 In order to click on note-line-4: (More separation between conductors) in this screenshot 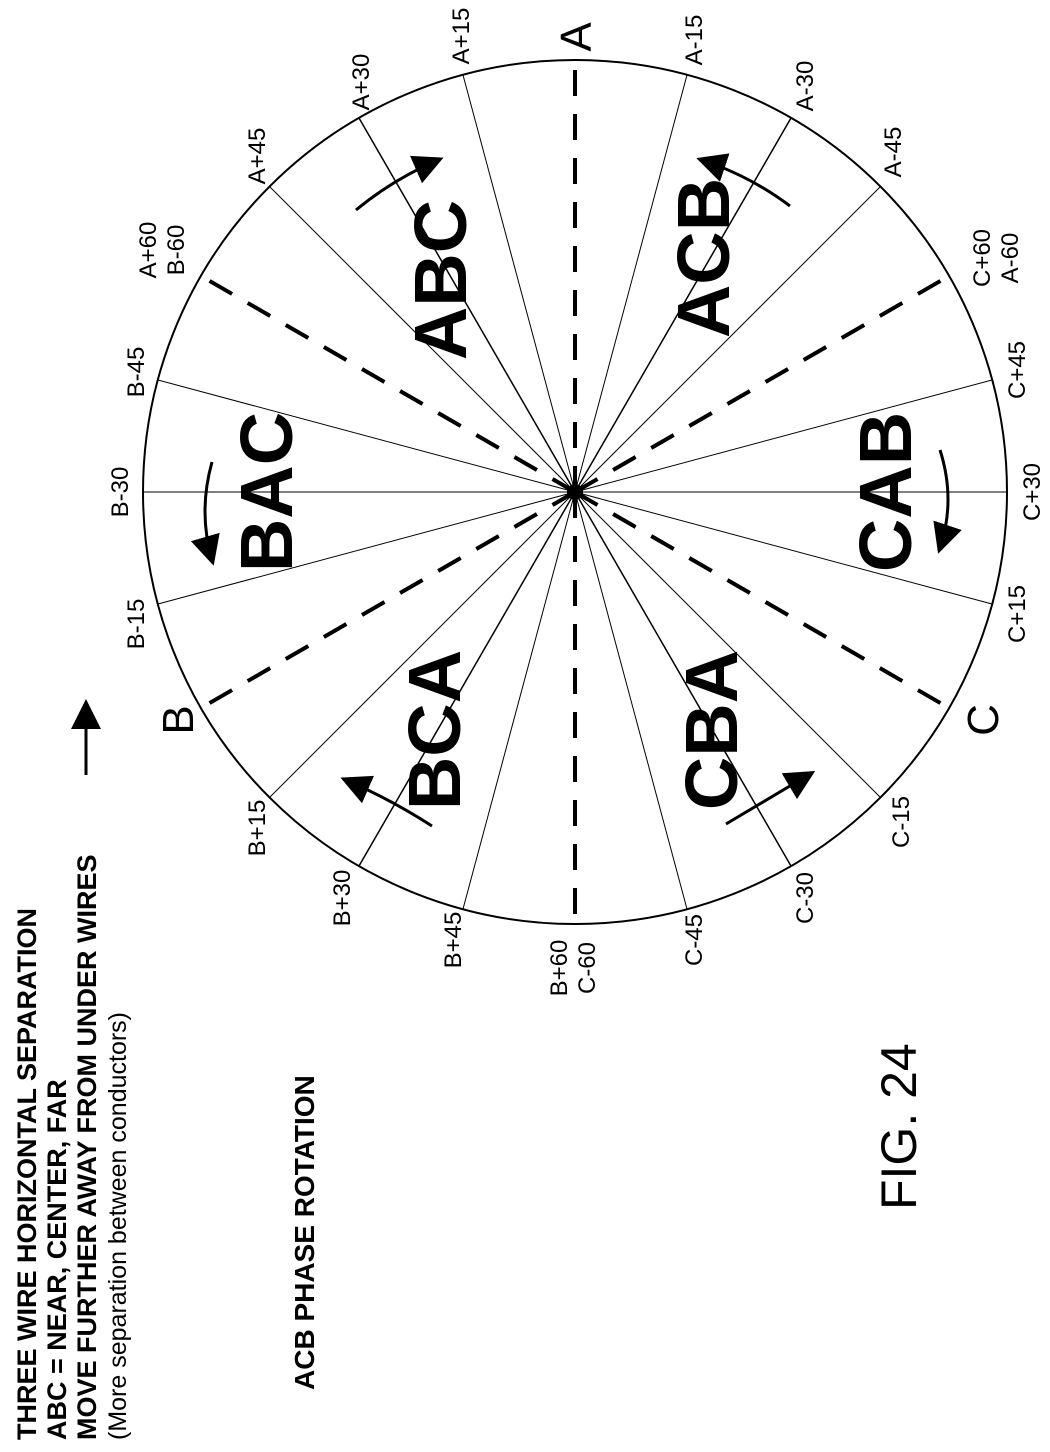, I will do `click(118, 1226)`.